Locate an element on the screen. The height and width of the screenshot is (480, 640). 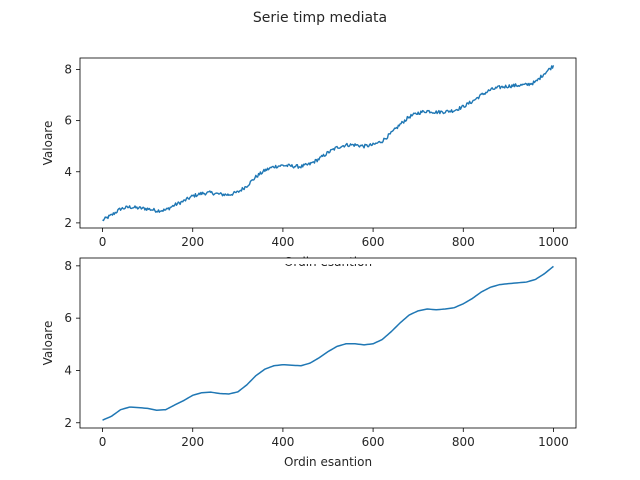
bottom-axes-background-edge is located at coordinates (328, 261).